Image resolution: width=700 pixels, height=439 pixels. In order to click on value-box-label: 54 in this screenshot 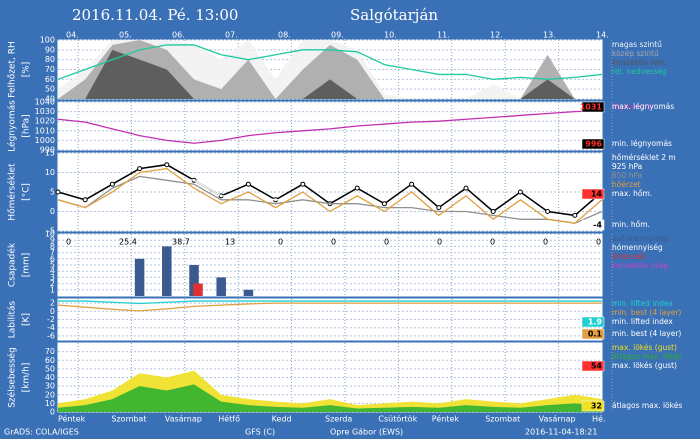, I will do `click(597, 366)`.